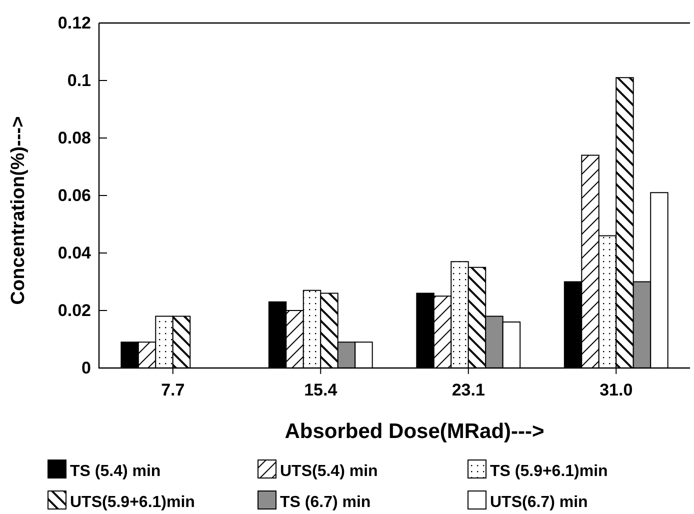  What do you see at coordinates (549, 471) in the screenshot?
I see `legend-label: TS (5.9+6.1)min` at bounding box center [549, 471].